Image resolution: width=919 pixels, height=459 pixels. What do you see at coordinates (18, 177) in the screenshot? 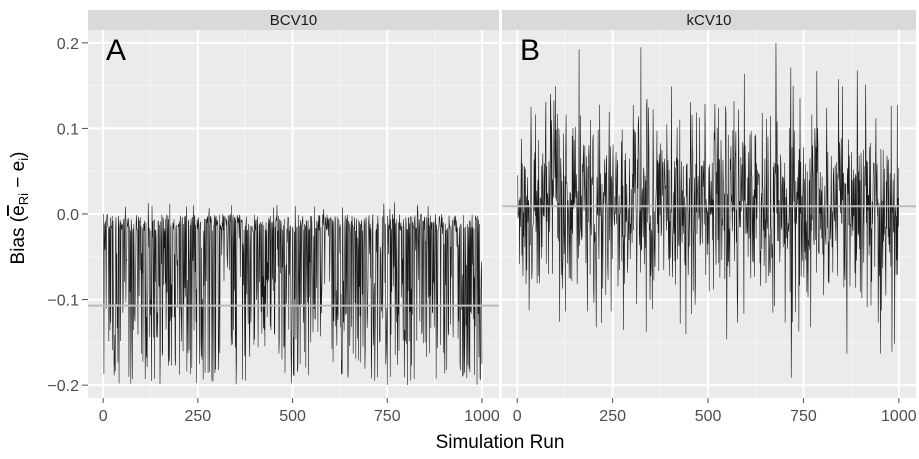
I see `y-axis-title-minus: − e` at bounding box center [18, 177].